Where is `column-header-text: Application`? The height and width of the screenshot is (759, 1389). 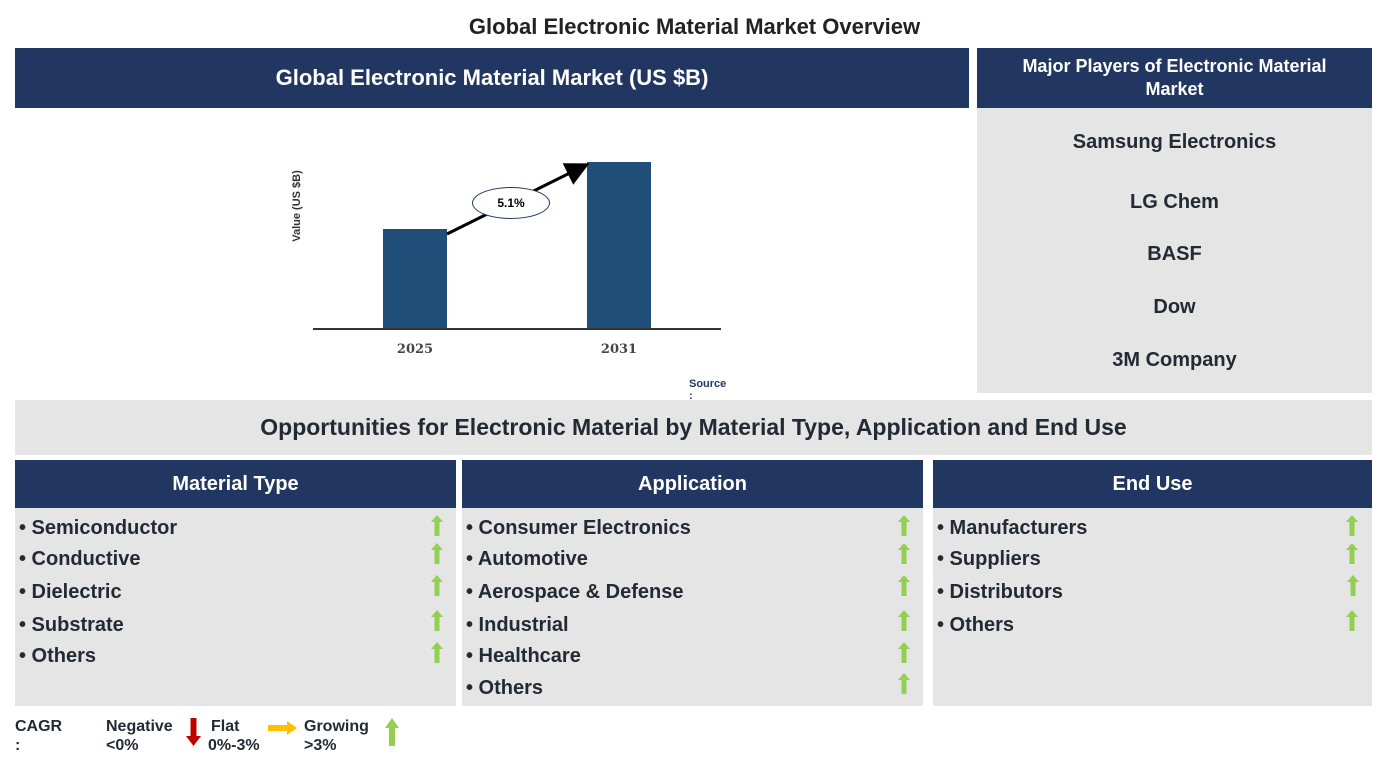
column-header-text: Application is located at coordinates (692, 483).